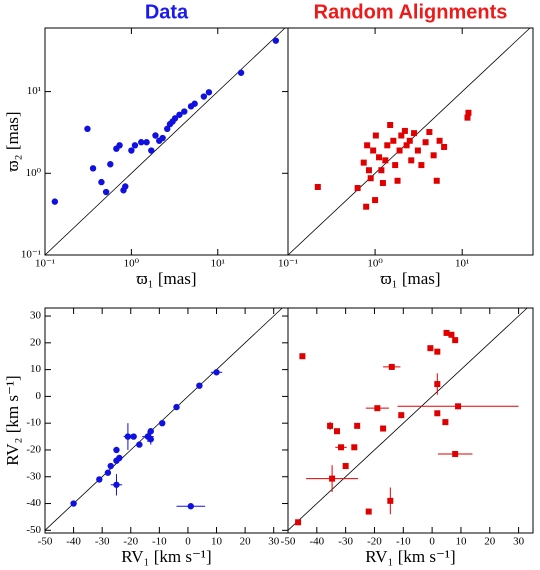 This screenshot has width=540, height=570. What do you see at coordinates (33, 530) in the screenshot?
I see `y-tick-label: -50` at bounding box center [33, 530].